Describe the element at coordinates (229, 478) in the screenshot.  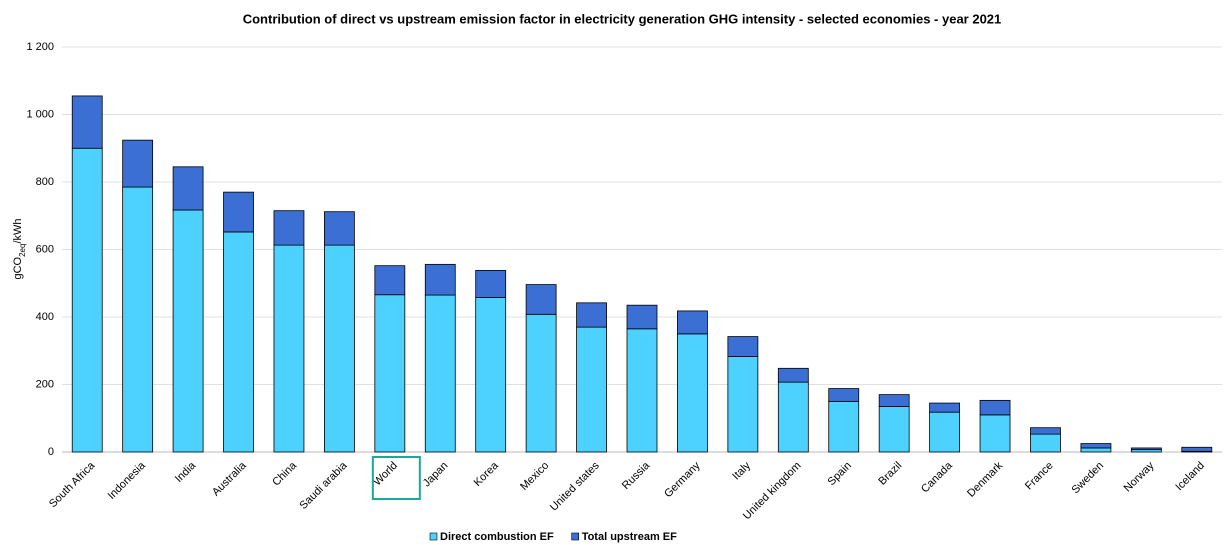
I see `x-tick-label: Australia` at that location.